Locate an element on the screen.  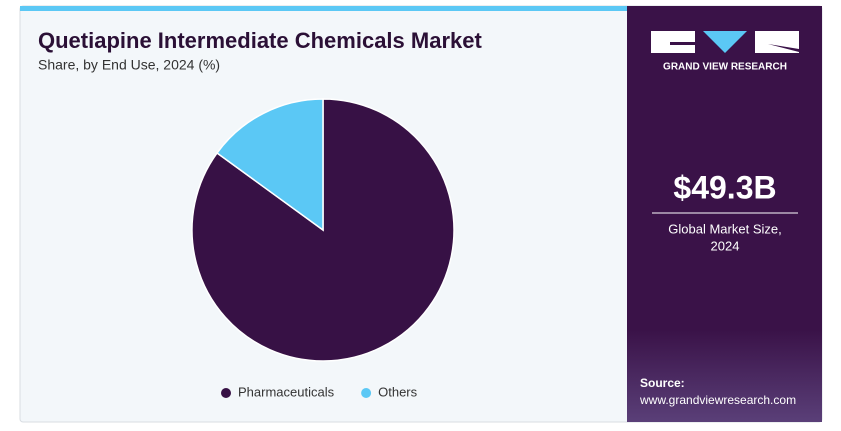
panel-texture is located at coordinates (724, 376).